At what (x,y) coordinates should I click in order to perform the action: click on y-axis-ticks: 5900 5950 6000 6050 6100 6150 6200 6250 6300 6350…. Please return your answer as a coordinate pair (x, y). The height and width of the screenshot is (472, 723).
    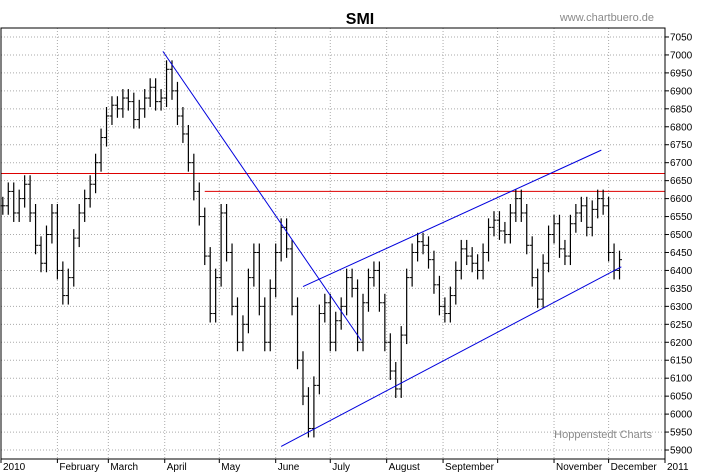
    Looking at the image, I should click on (679, 244).